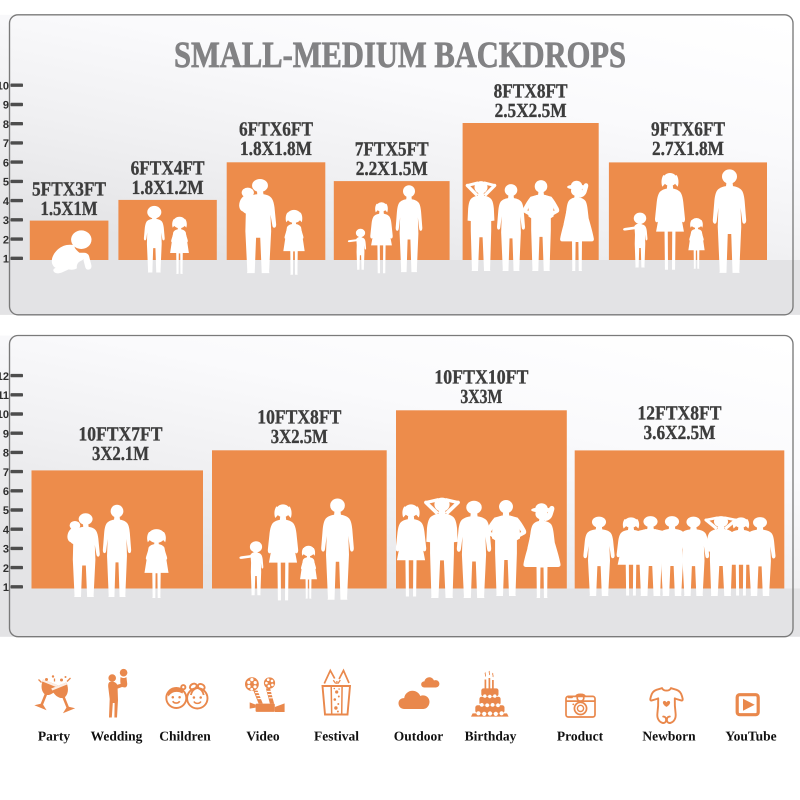  What do you see at coordinates (276, 130) in the screenshot?
I see `svg-text: 6FTX6FT` at bounding box center [276, 130].